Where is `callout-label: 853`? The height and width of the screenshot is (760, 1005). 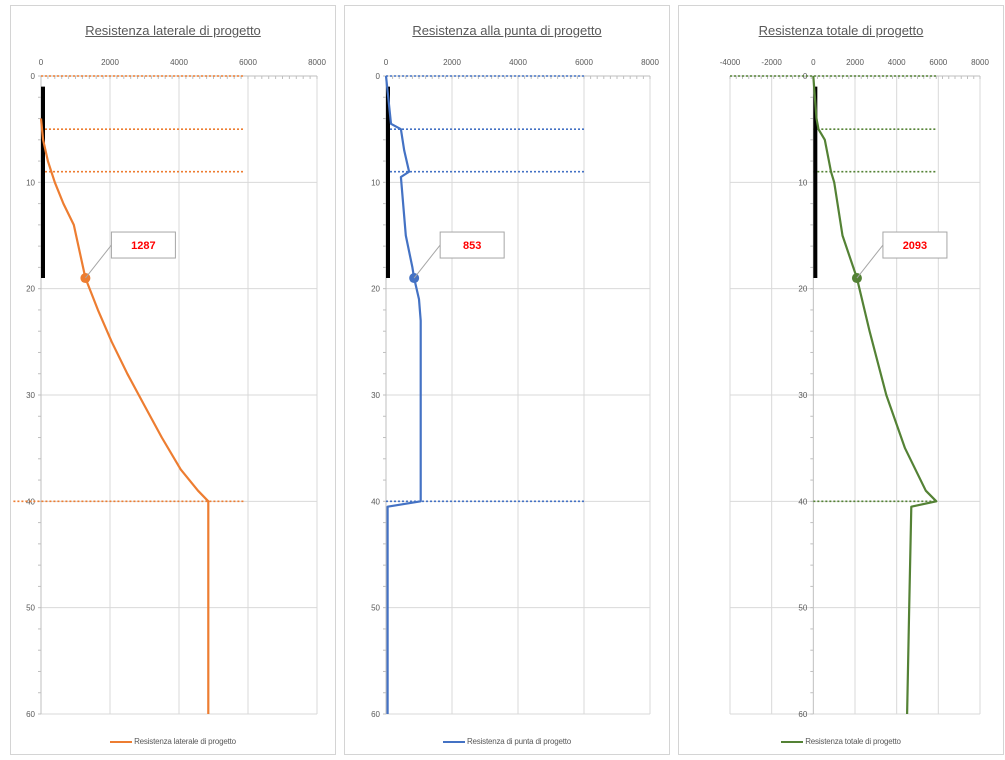 callout-label: 853 is located at coordinates (472, 246).